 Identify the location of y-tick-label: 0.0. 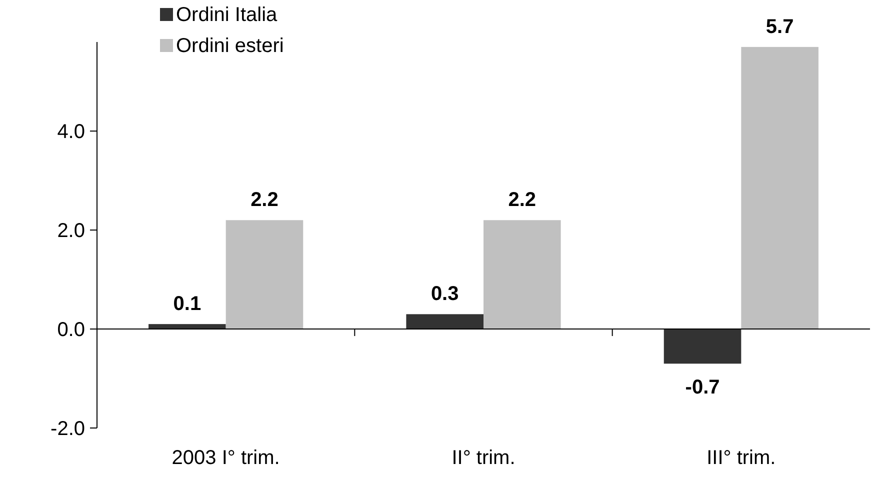
(71, 330).